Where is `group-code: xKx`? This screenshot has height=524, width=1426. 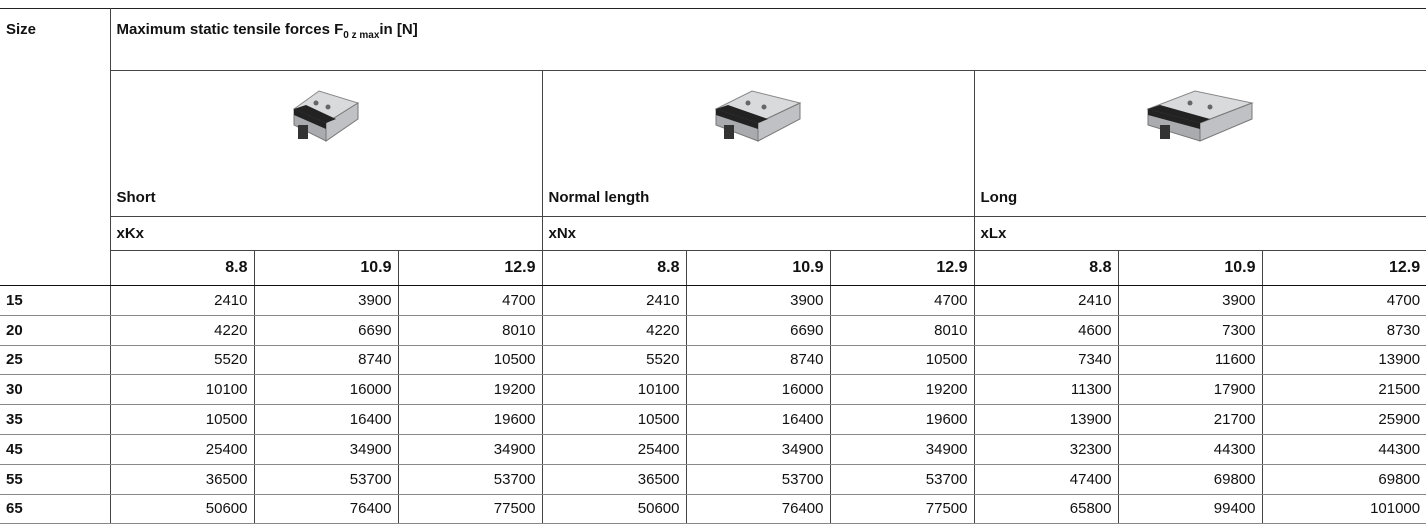
group-code: xKx is located at coordinates (326, 233).